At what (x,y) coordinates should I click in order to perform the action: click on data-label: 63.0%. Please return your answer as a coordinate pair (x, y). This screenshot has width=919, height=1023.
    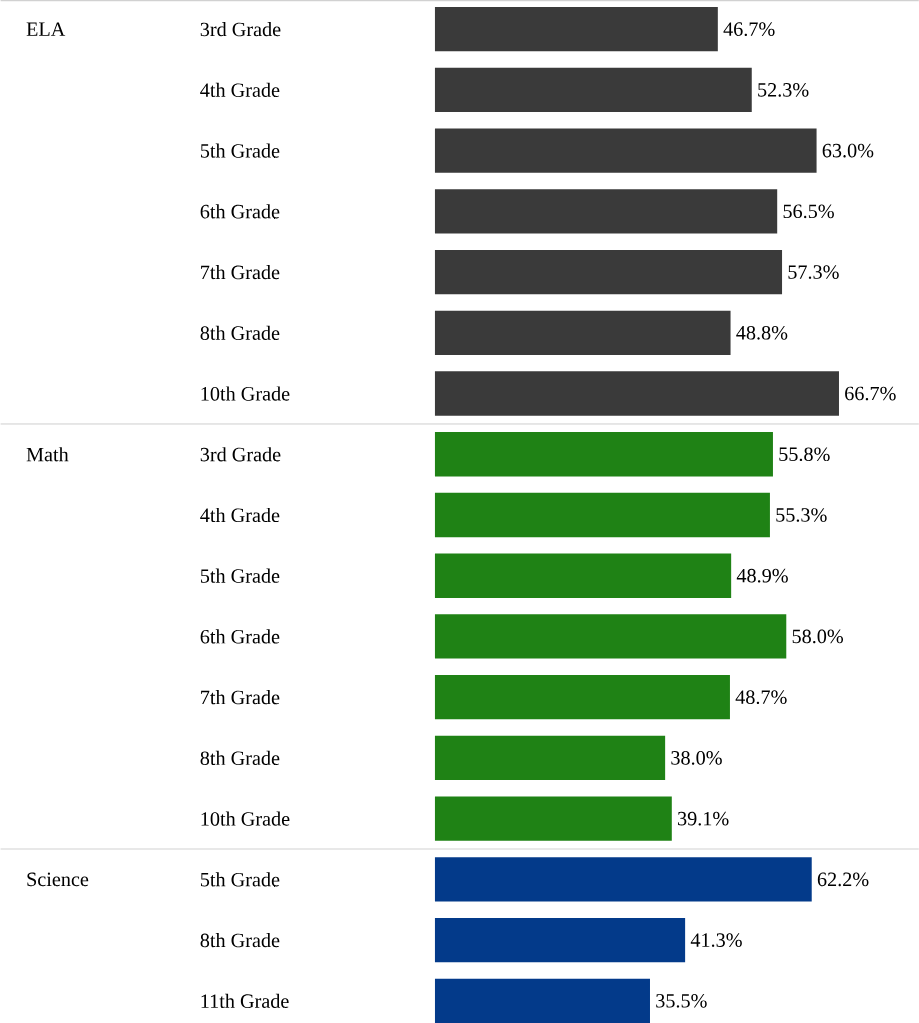
    Looking at the image, I should click on (848, 150).